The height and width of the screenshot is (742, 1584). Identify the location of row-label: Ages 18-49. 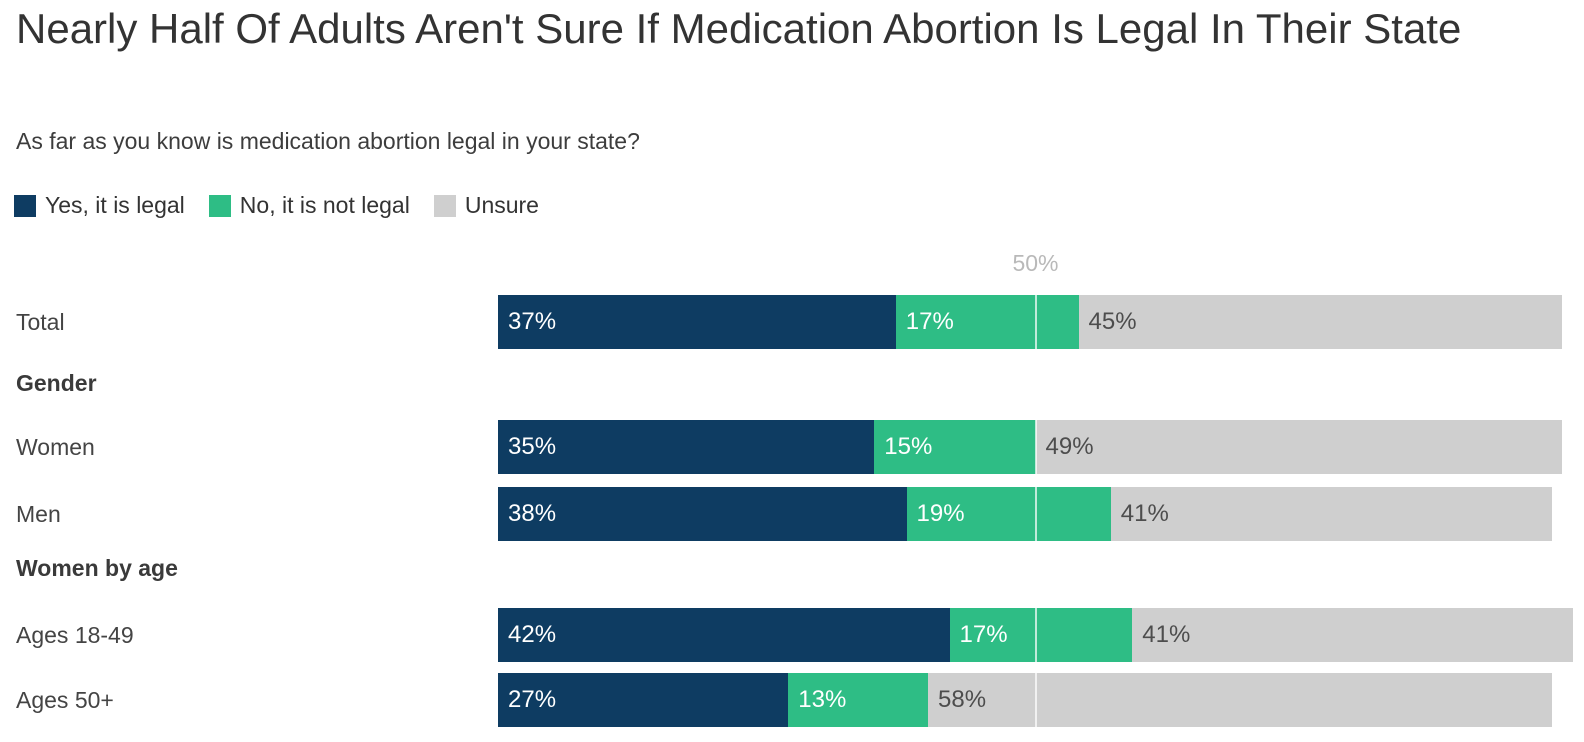
(75, 634).